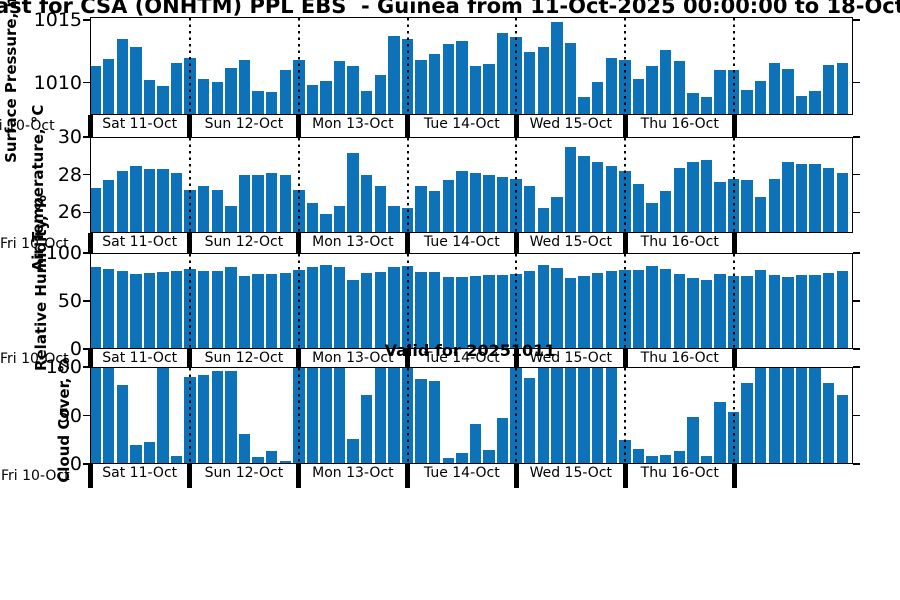  Describe the element at coordinates (471, 185) in the screenshot. I see `air-temperature-chart` at that location.